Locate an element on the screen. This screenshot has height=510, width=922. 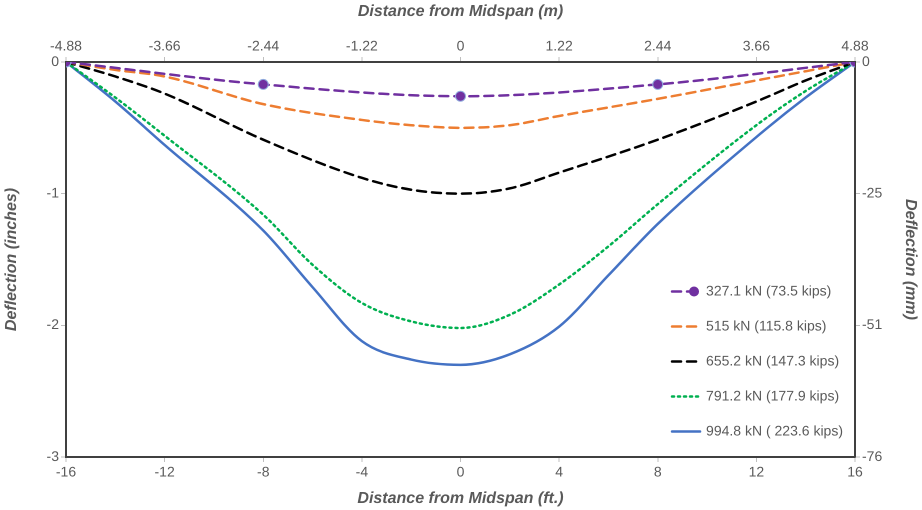
x-tick-label: 0 is located at coordinates (460, 471).